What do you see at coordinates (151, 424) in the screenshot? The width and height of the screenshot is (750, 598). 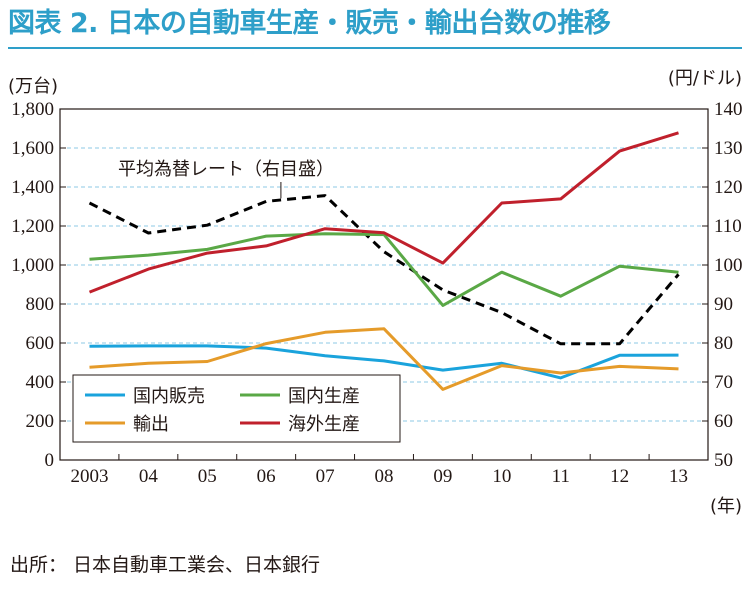 I see `legend-label: 輸出` at bounding box center [151, 424].